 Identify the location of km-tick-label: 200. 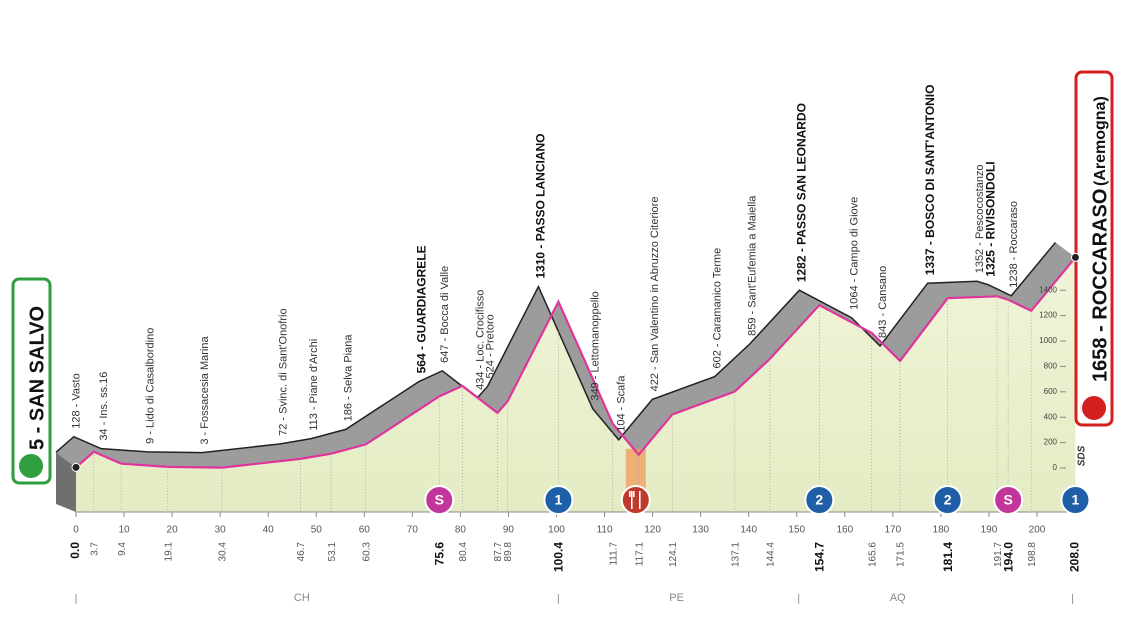
(1037, 530).